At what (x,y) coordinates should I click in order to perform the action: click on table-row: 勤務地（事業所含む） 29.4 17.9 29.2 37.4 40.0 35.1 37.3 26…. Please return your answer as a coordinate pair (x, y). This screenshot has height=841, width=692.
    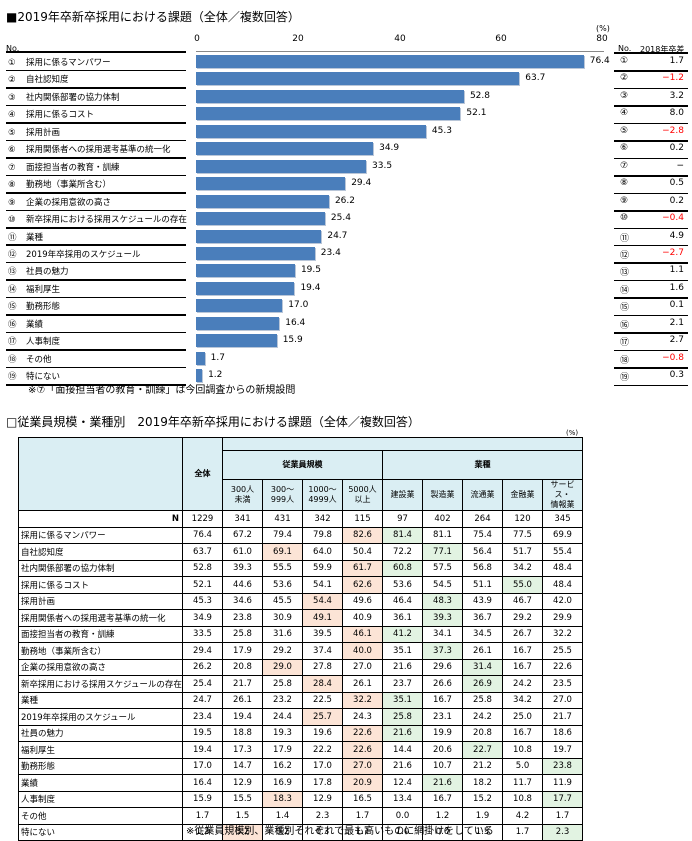
    Looking at the image, I should click on (300, 651).